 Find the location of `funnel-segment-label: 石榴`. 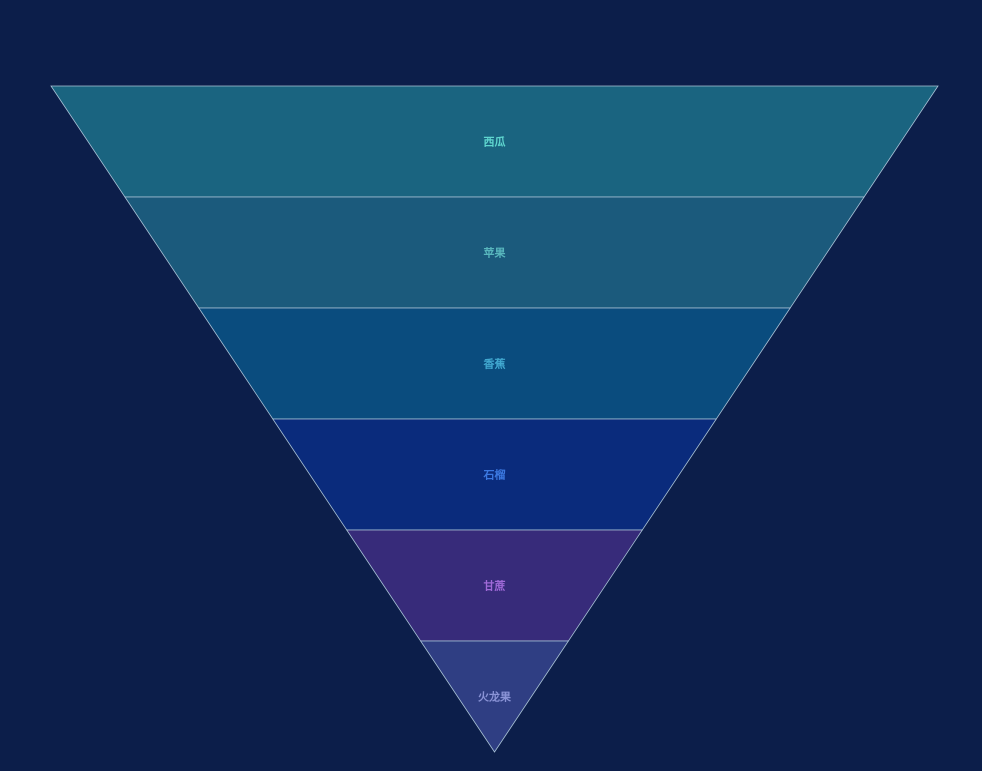

funnel-segment-label: 石榴 is located at coordinates (494, 475).